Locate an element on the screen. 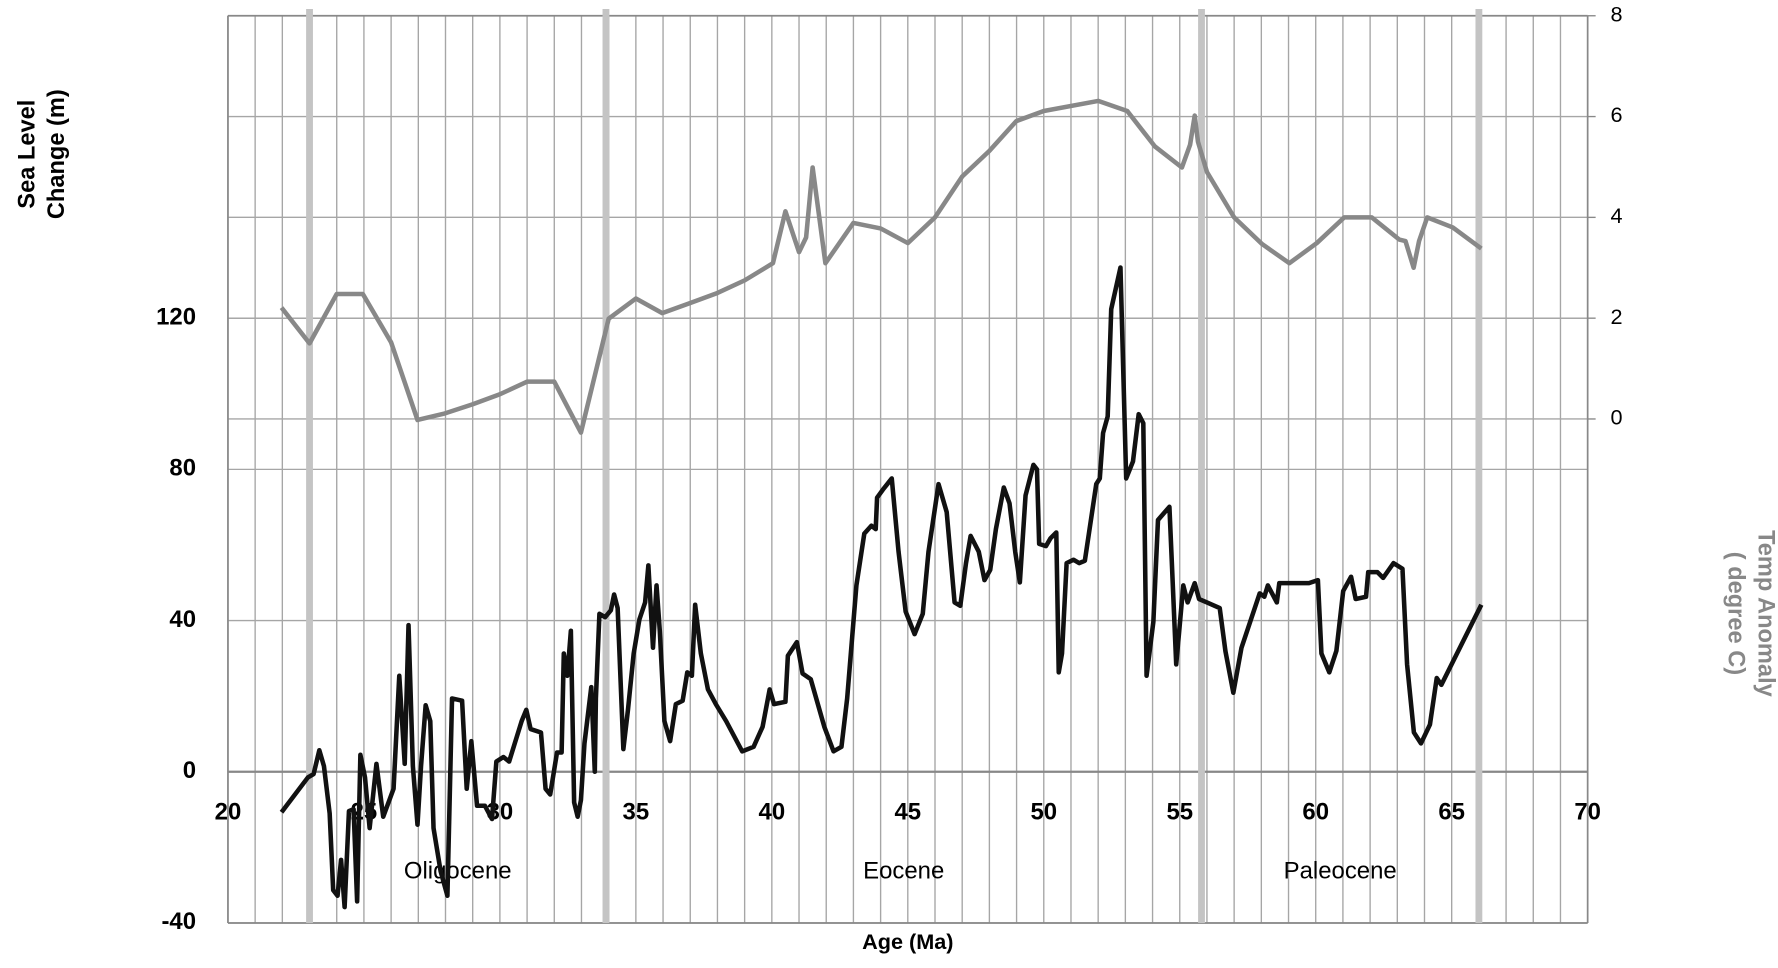 The image size is (1778, 968). y-tick-label: -40 is located at coordinates (178, 921).